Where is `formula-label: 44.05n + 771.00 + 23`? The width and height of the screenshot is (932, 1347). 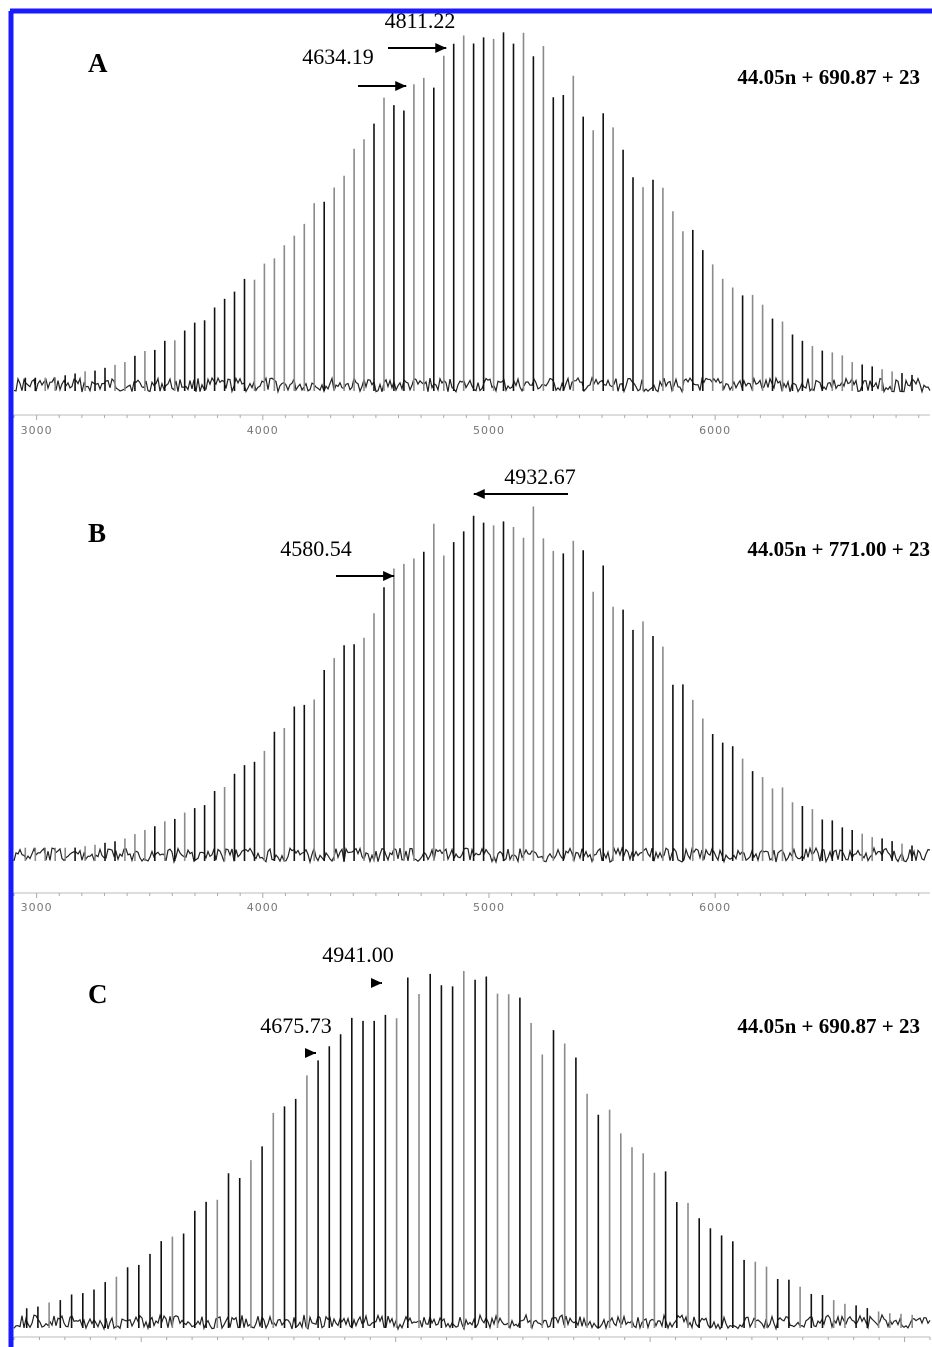 formula-label: 44.05n + 771.00 + 23 is located at coordinates (838, 549).